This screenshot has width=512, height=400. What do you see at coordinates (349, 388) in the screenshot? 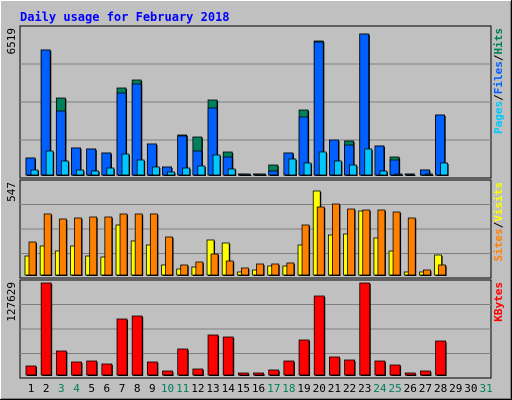
I see `x-tick-label: 22` at bounding box center [349, 388].